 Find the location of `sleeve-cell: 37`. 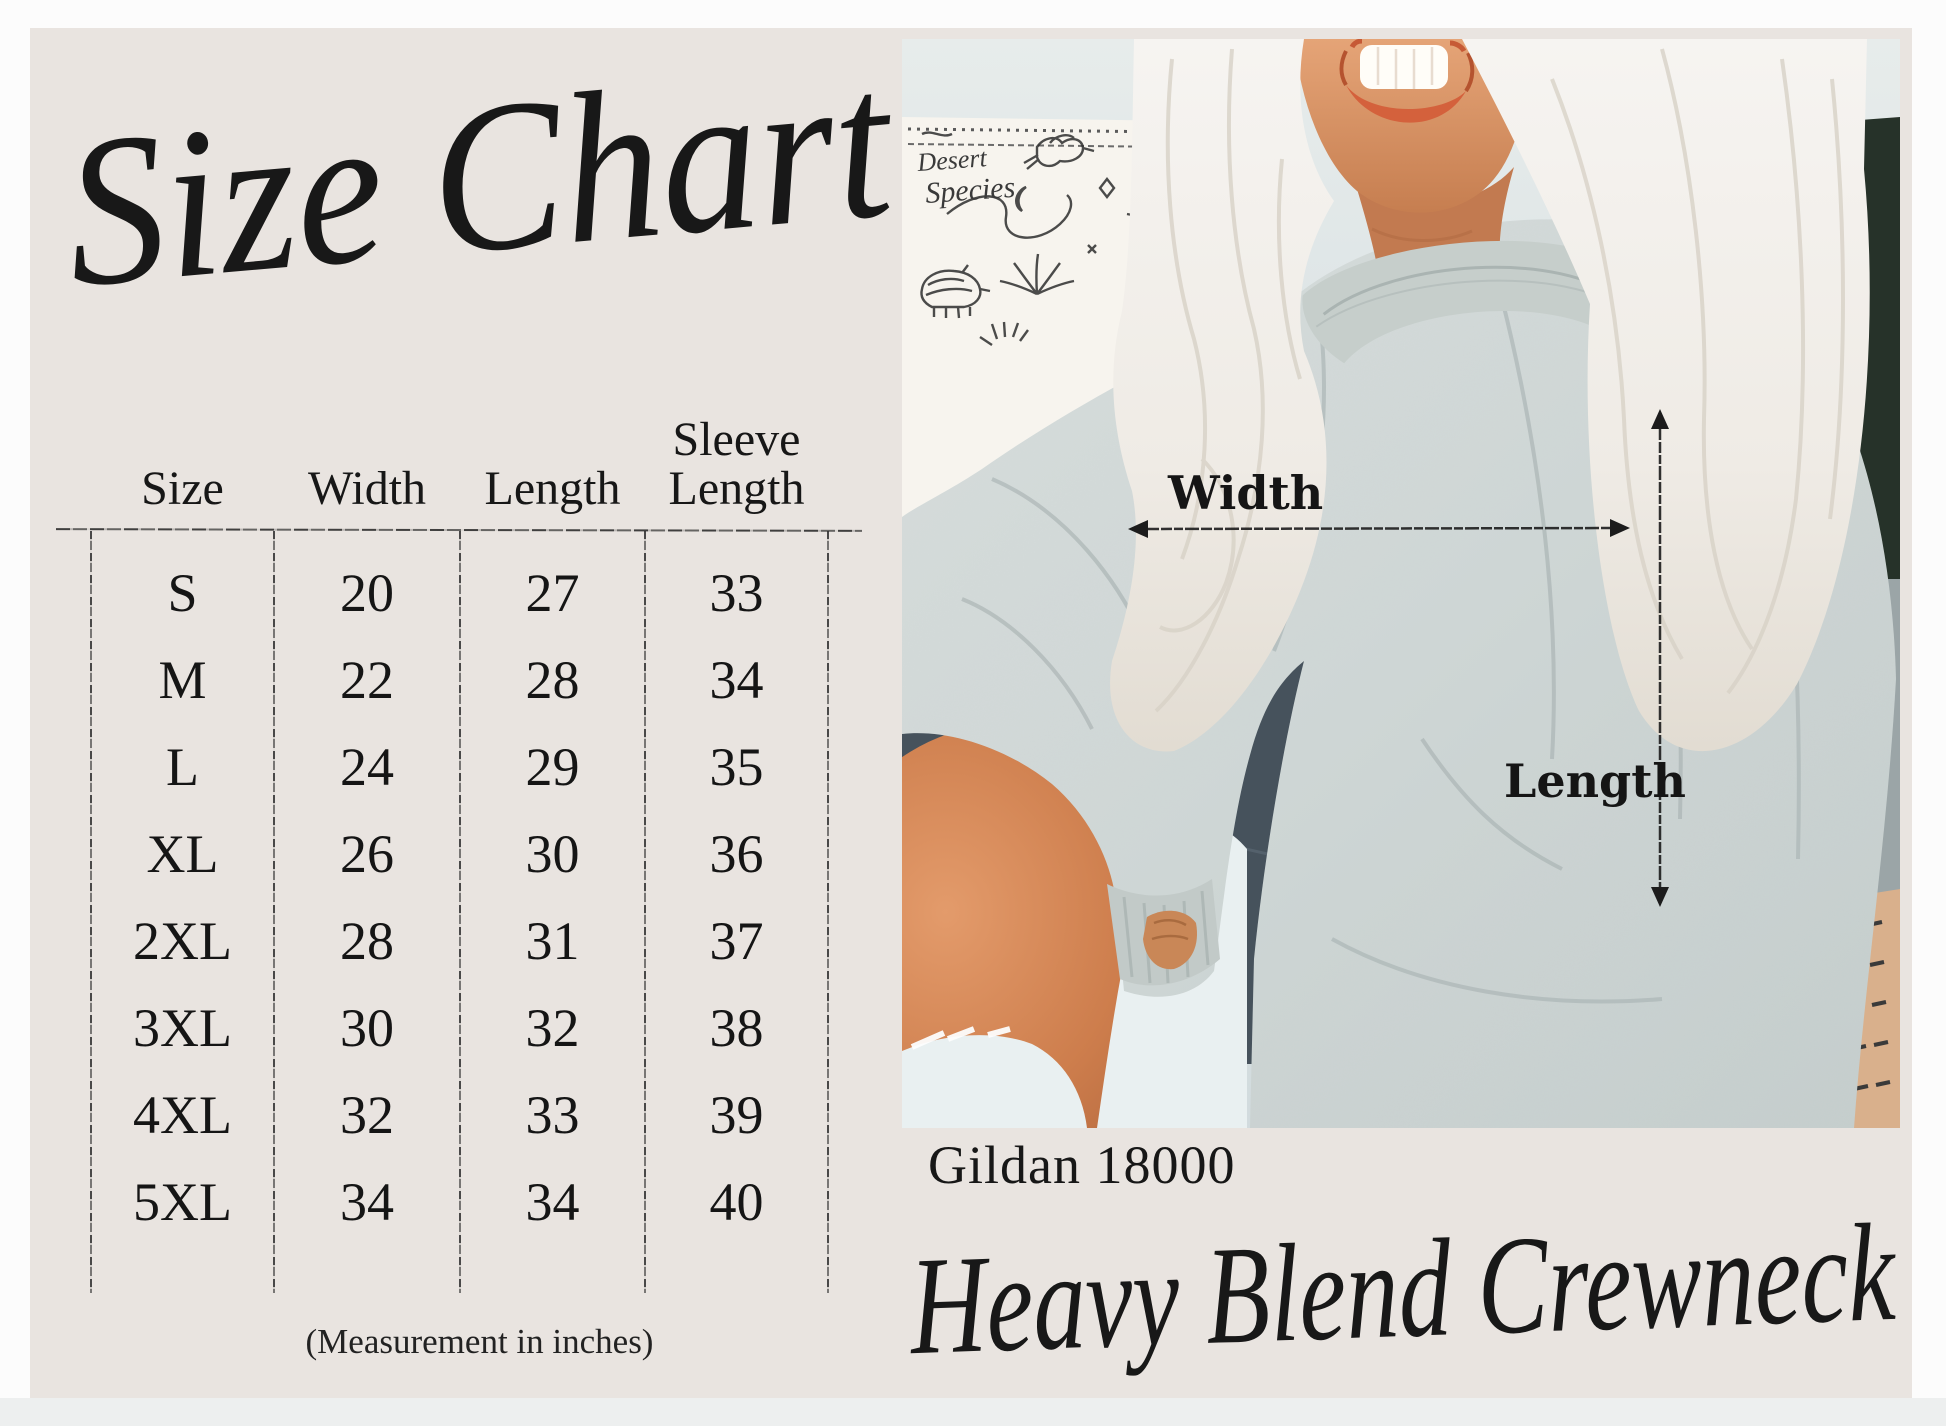

sleeve-cell: 37 is located at coordinates (736, 940).